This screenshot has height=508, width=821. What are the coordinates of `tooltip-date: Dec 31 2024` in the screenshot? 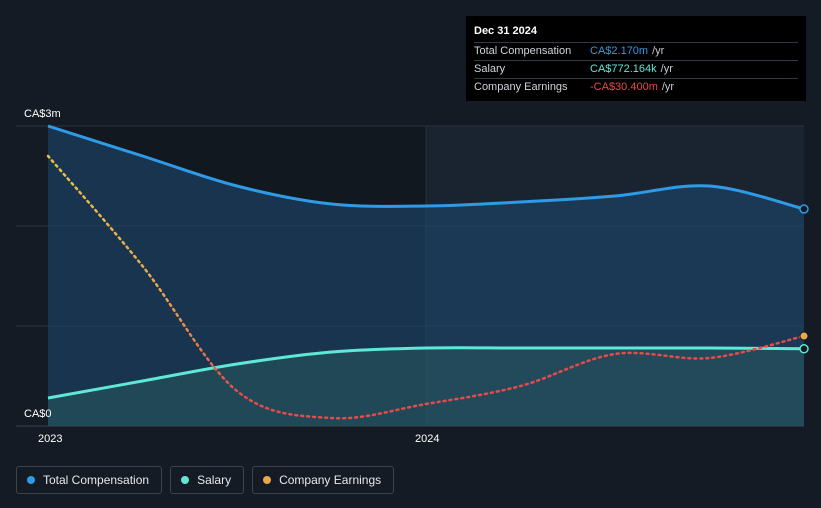 It's located at (505, 31).